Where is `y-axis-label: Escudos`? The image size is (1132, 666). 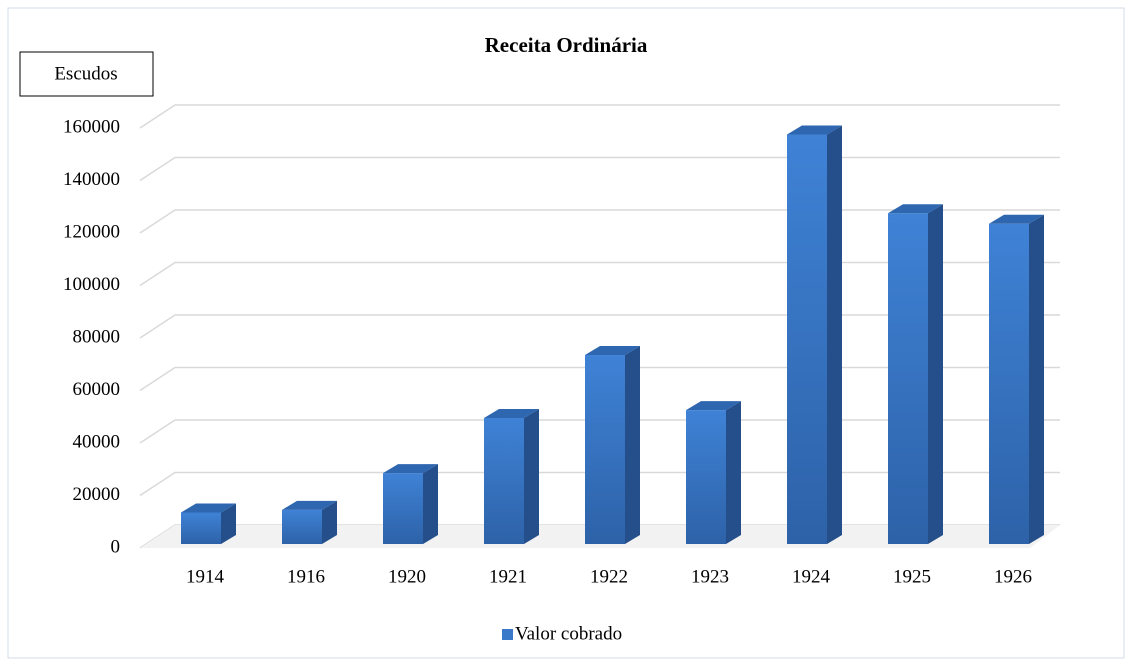
y-axis-label: Escudos is located at coordinates (85, 73).